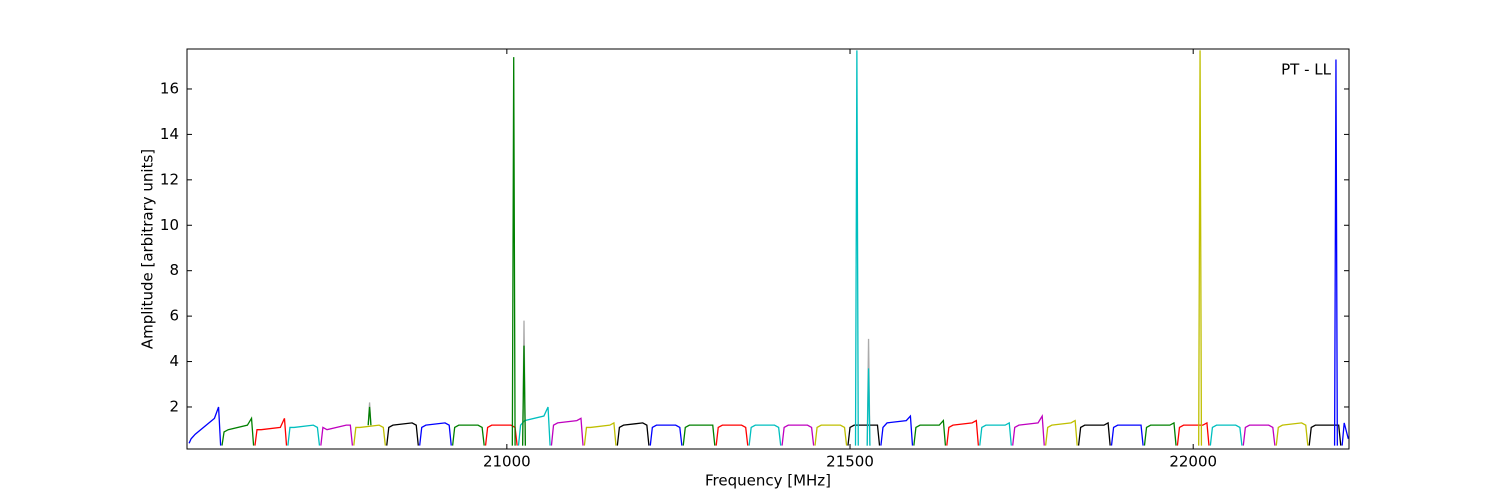 The image size is (1500, 500). What do you see at coordinates (174, 270) in the screenshot?
I see `y-tick-label: 8` at bounding box center [174, 270].